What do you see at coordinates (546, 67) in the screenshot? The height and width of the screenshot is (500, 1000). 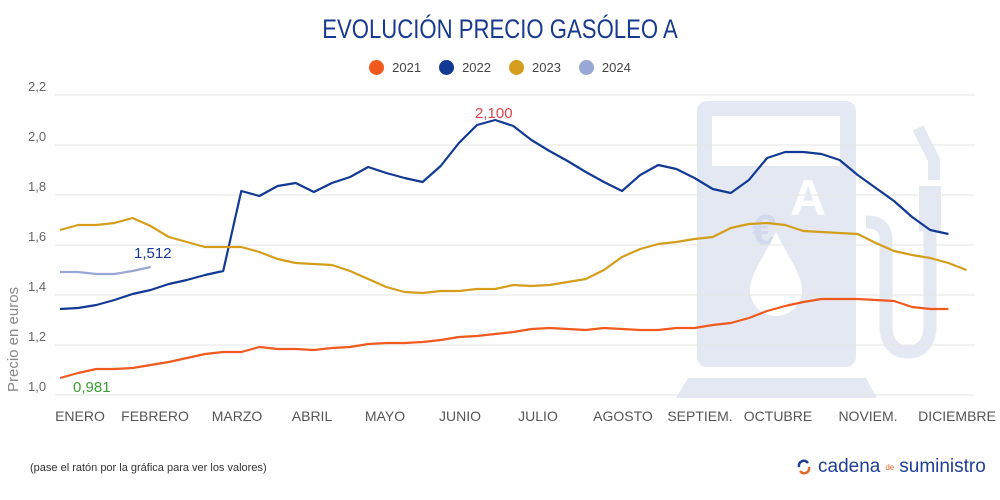 I see `legend-label-2023: 2023` at bounding box center [546, 67].